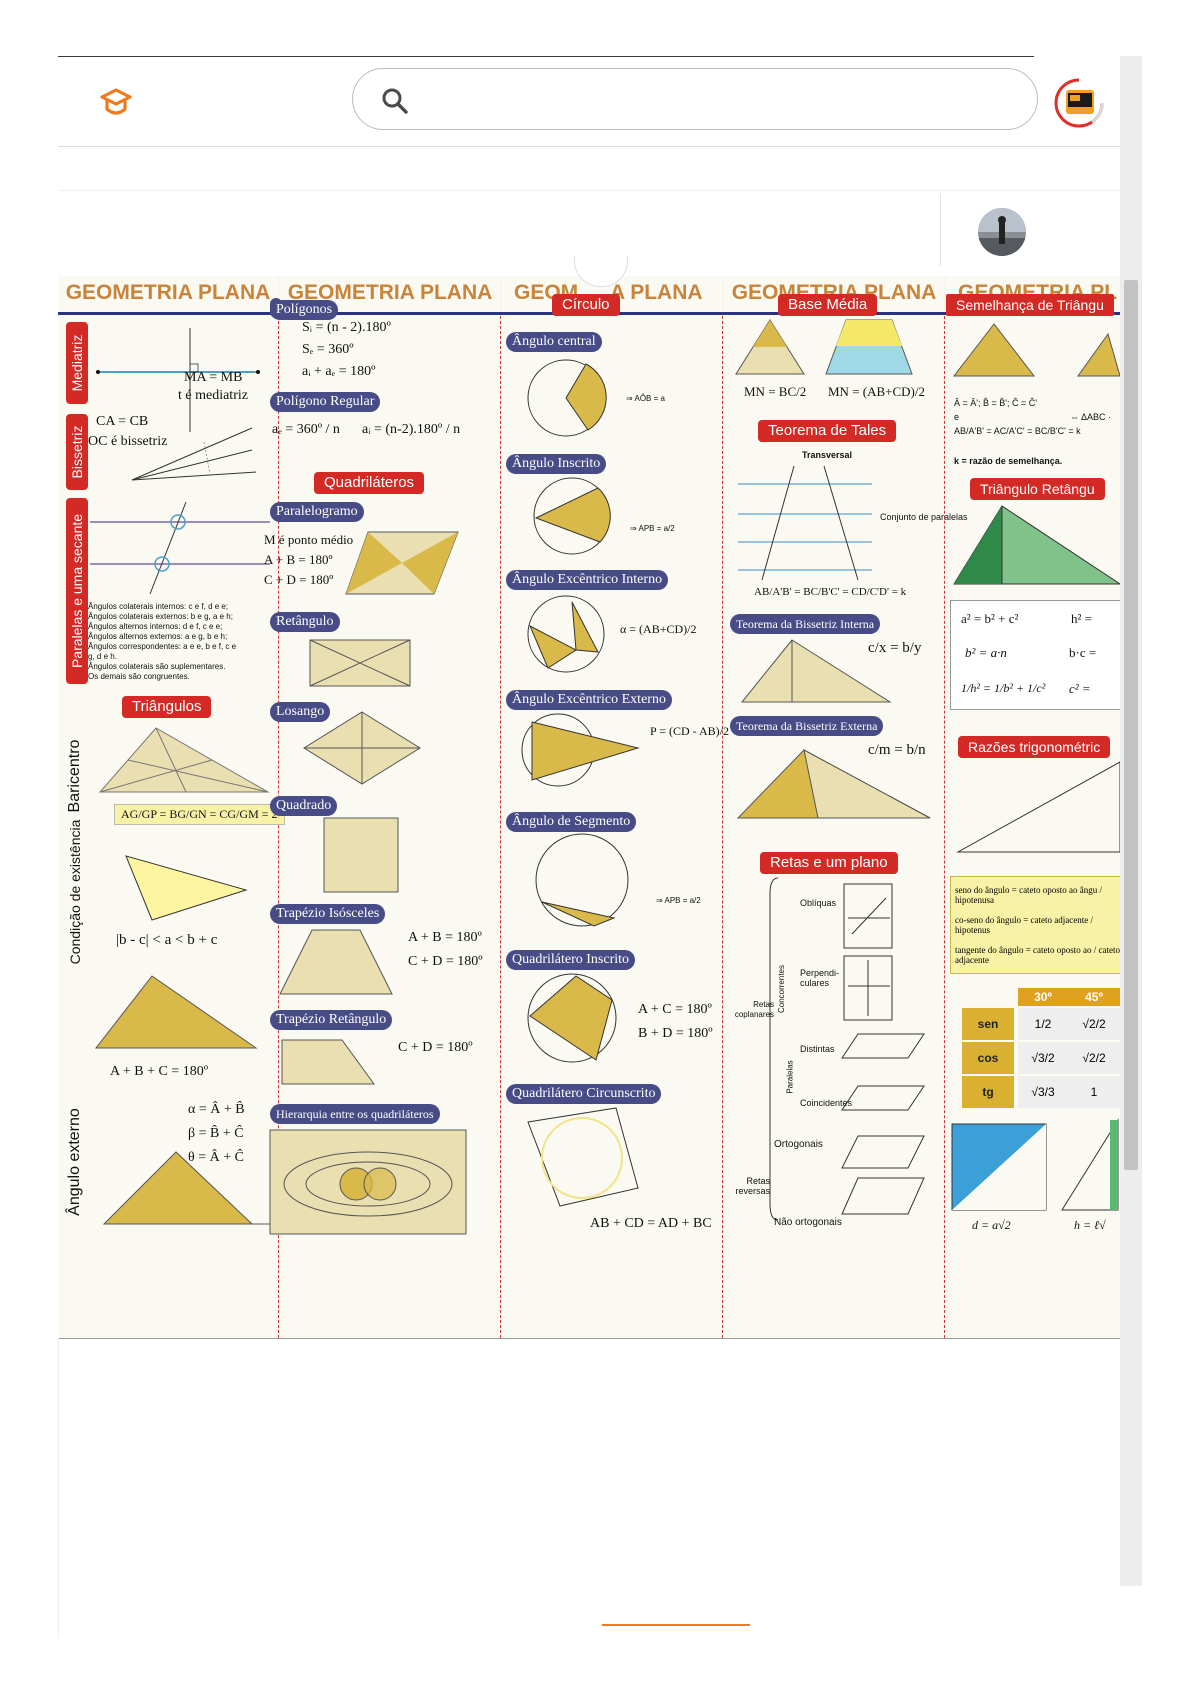  What do you see at coordinates (816, 671) in the screenshot?
I see `bissetriz-interna-diagram` at bounding box center [816, 671].